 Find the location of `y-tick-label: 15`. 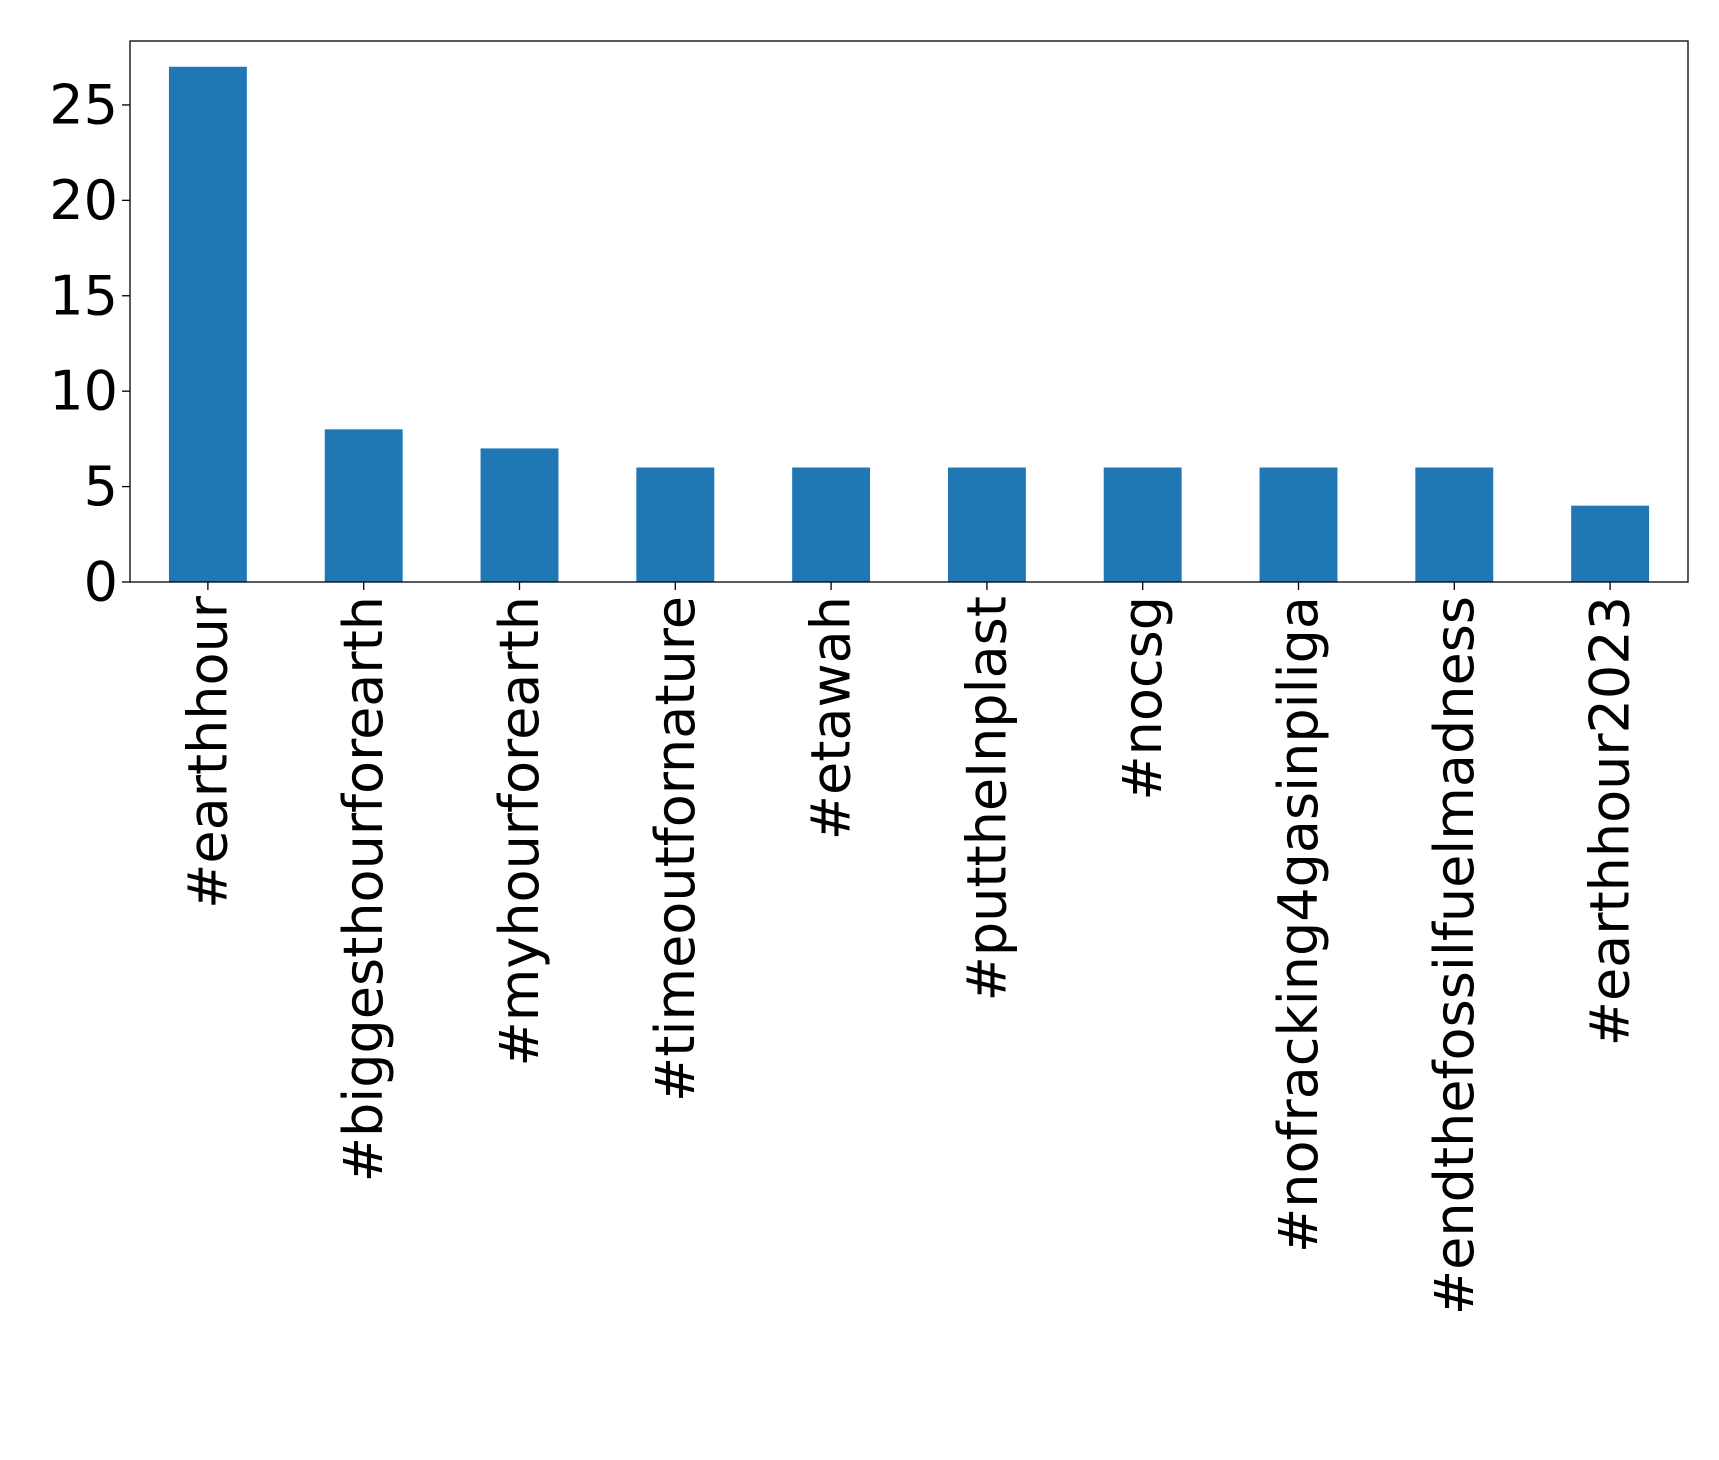

y-tick-label: 15 is located at coordinates (83, 295).